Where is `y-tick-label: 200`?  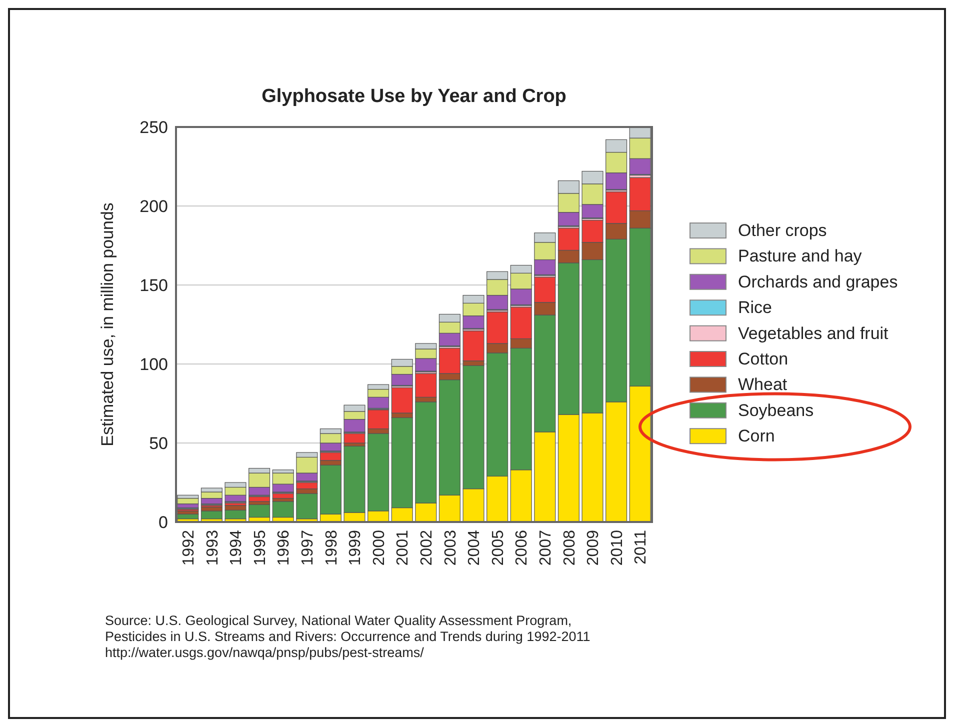 y-tick-label: 200 is located at coordinates (154, 206).